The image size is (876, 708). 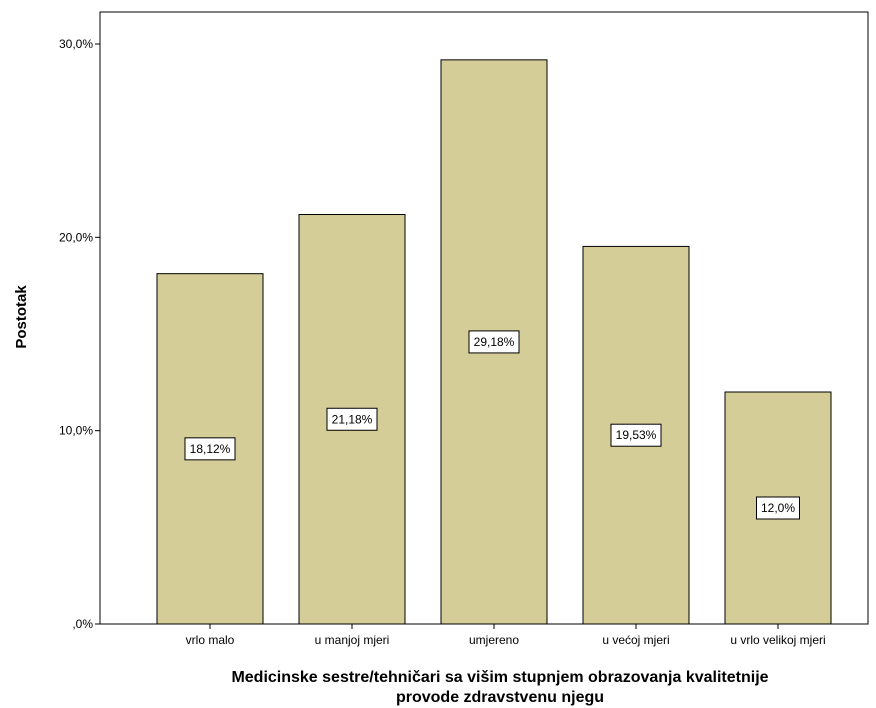 I want to click on x-tick-label: u manjoj mjeri, so click(x=352, y=640).